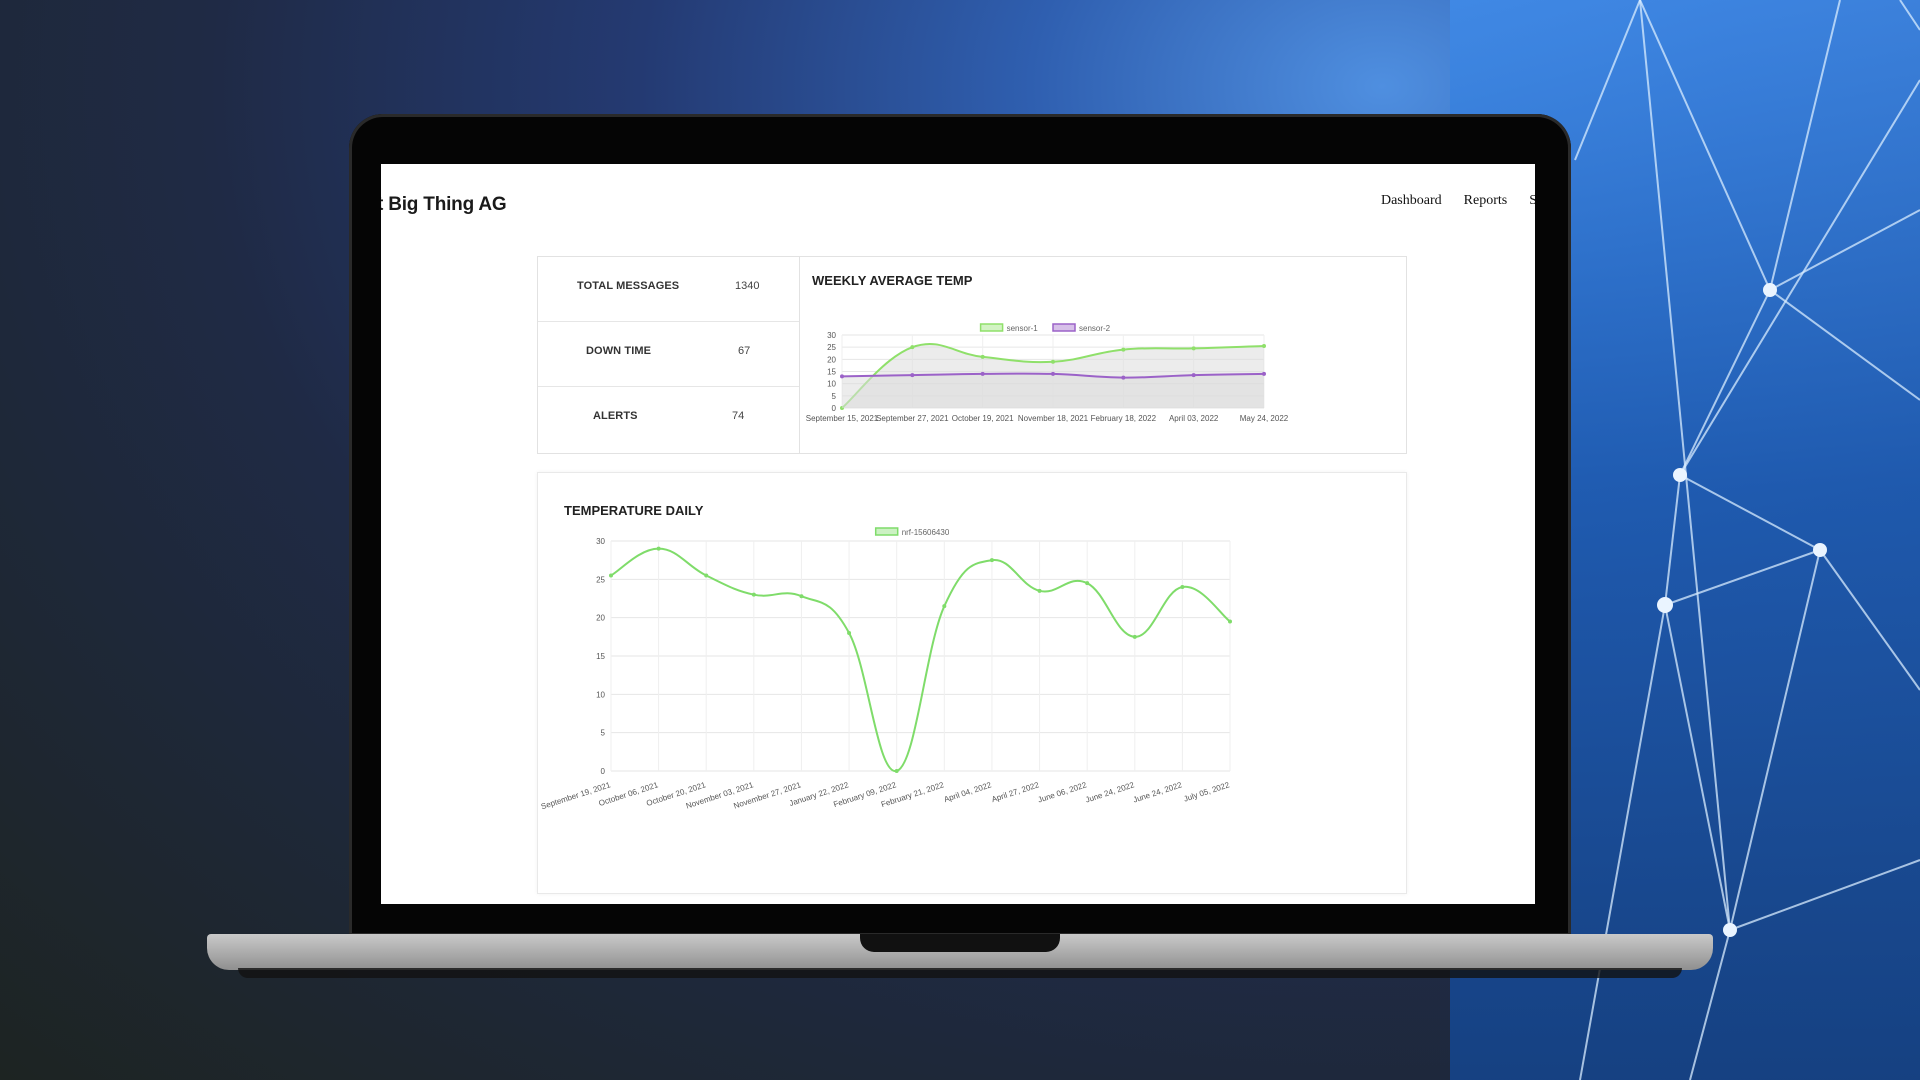 This screenshot has height=1080, width=1920. Describe the element at coordinates (738, 416) in the screenshot. I see `stat-value: 74` at that location.